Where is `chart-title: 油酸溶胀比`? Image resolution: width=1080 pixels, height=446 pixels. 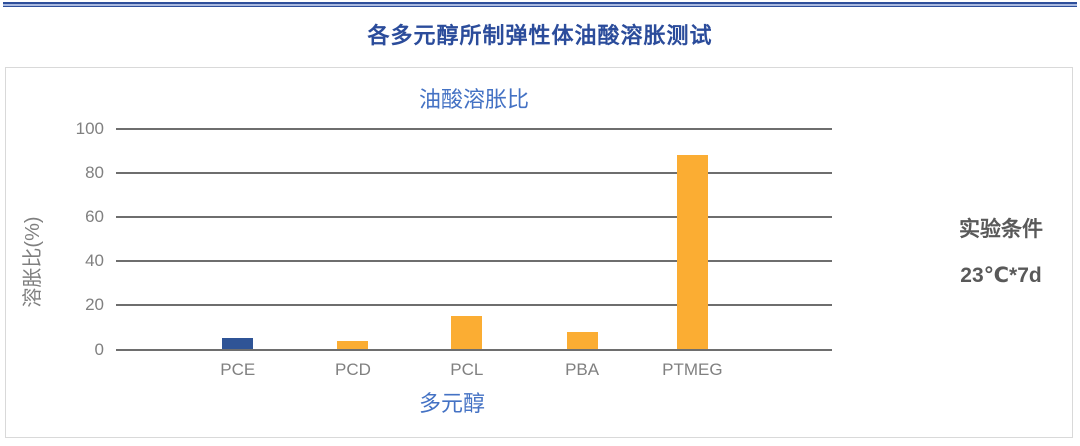 chart-title: 油酸溶胀比 is located at coordinates (473, 99).